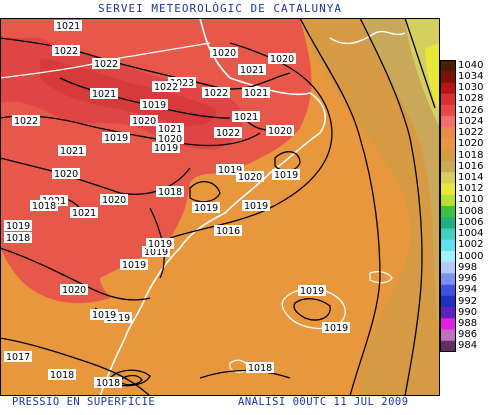 The height and width of the screenshot is (415, 490). I want to click on legend-label: 1026, so click(471, 110).